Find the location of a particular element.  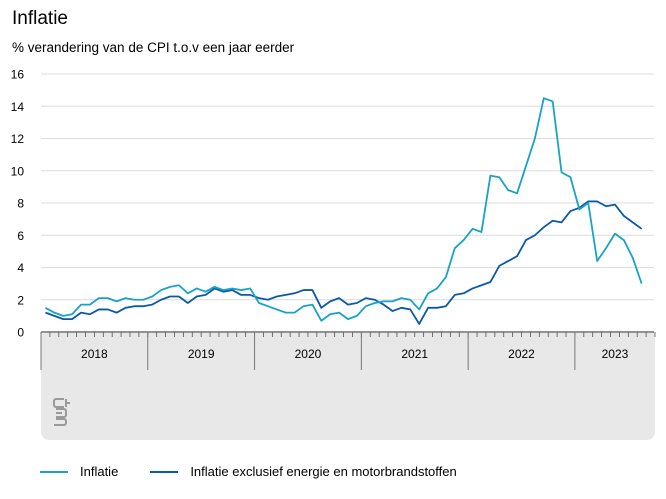

y-tick-label-16: 16 is located at coordinates (18, 75).